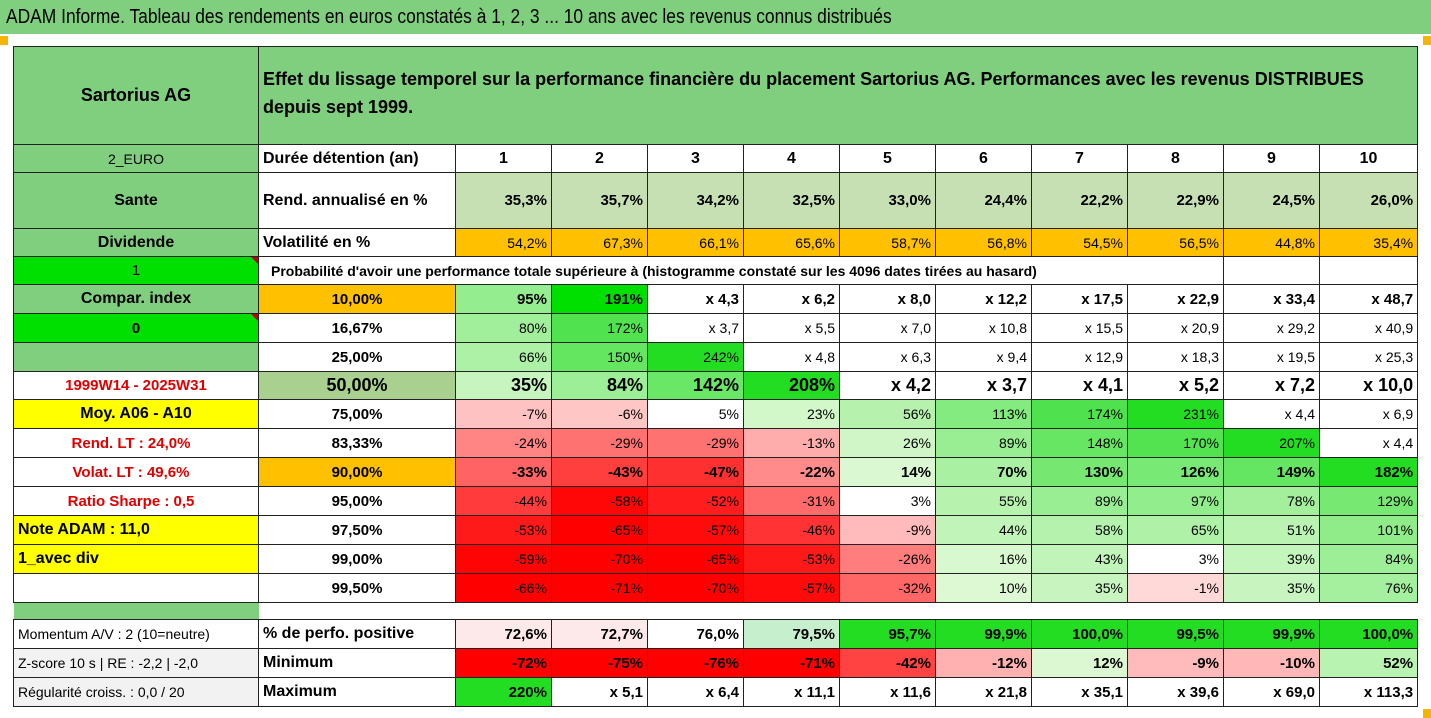 The width and height of the screenshot is (1431, 718). What do you see at coordinates (791, 443) in the screenshot?
I see `quantile-value: -13%` at bounding box center [791, 443].